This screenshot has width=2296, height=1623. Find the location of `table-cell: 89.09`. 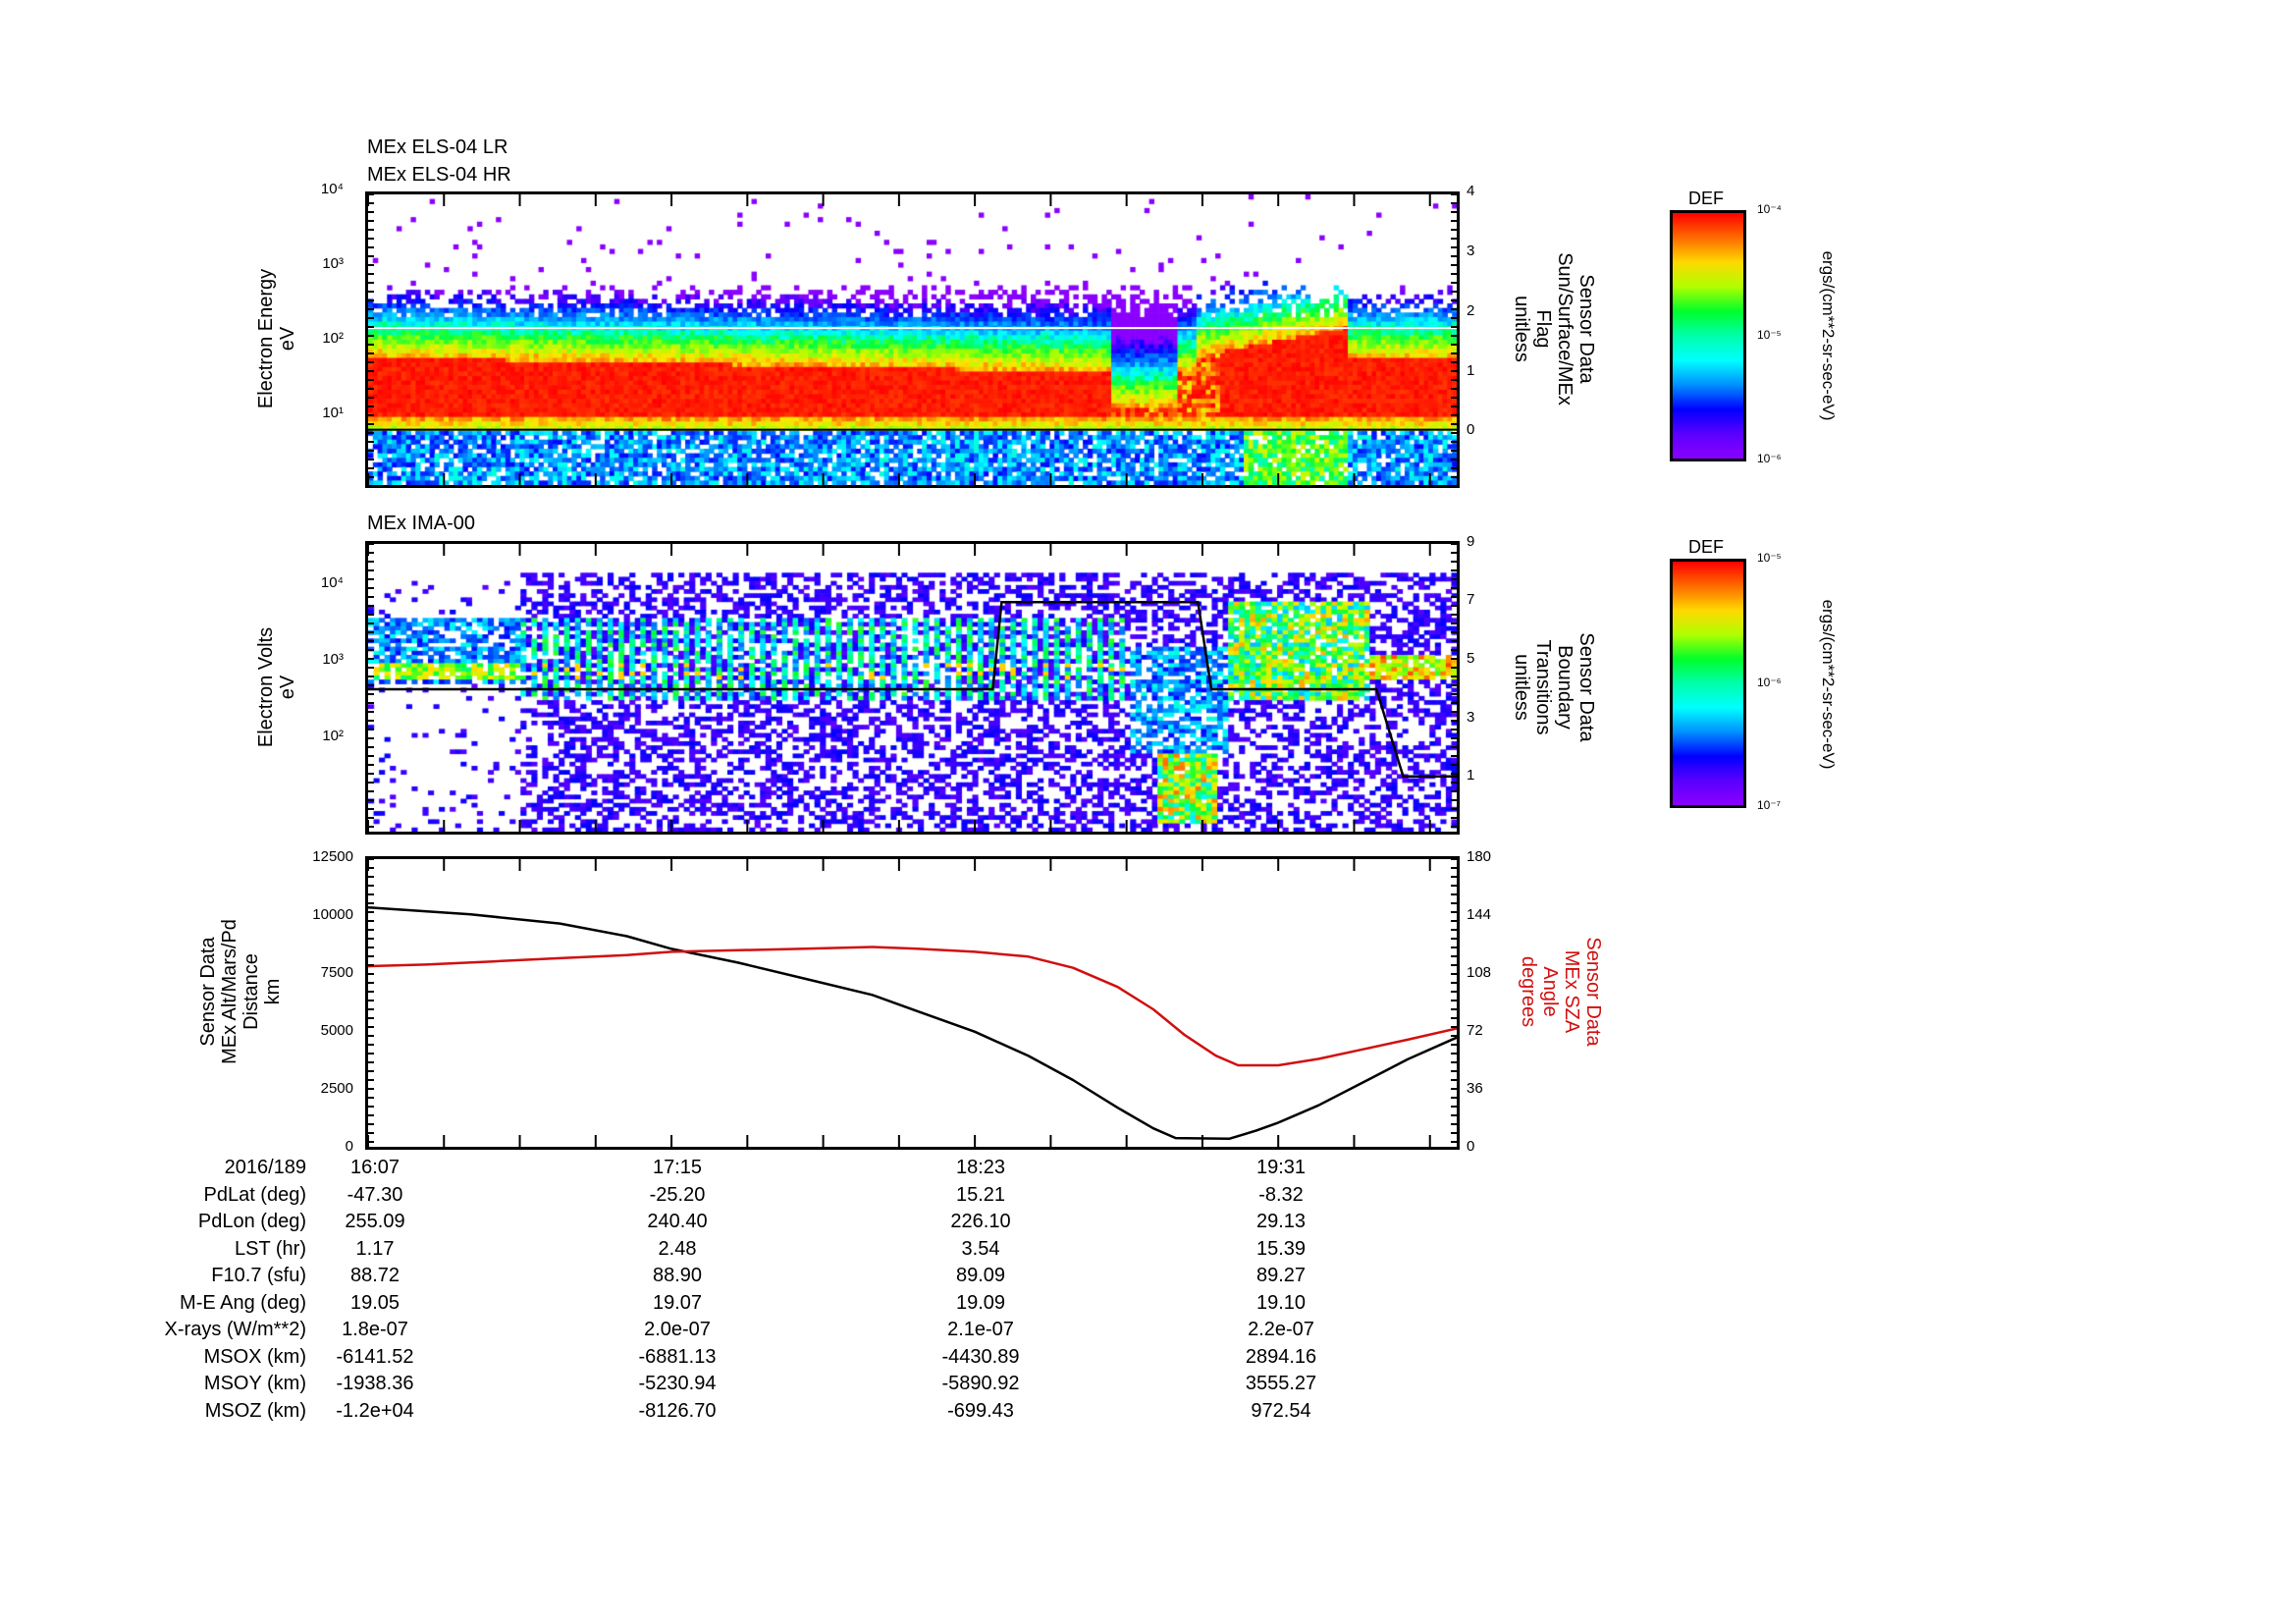

table-cell: 89.09 is located at coordinates (981, 1275).